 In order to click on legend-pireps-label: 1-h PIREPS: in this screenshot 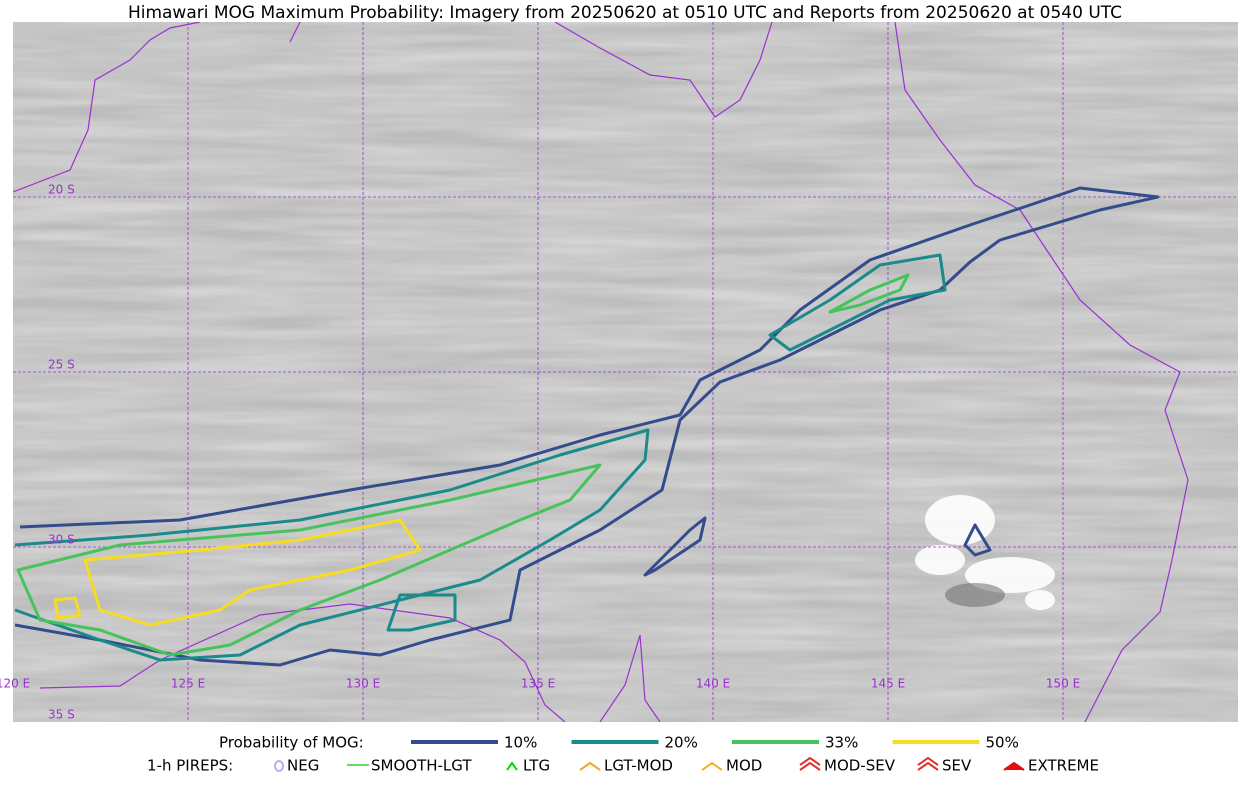, I will do `click(190, 766)`.